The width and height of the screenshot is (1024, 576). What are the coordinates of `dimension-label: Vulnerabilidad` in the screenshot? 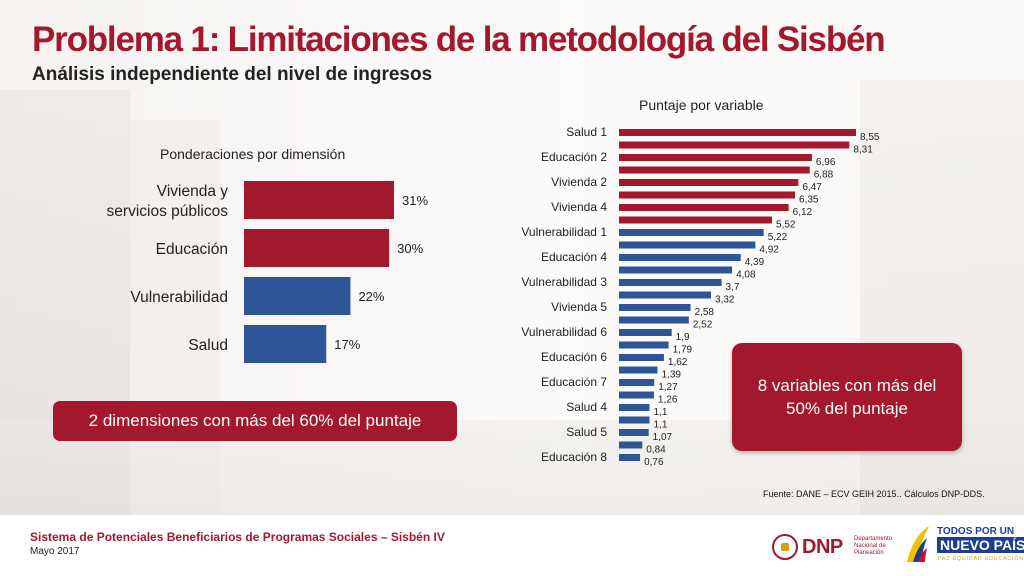 It's located at (179, 297).